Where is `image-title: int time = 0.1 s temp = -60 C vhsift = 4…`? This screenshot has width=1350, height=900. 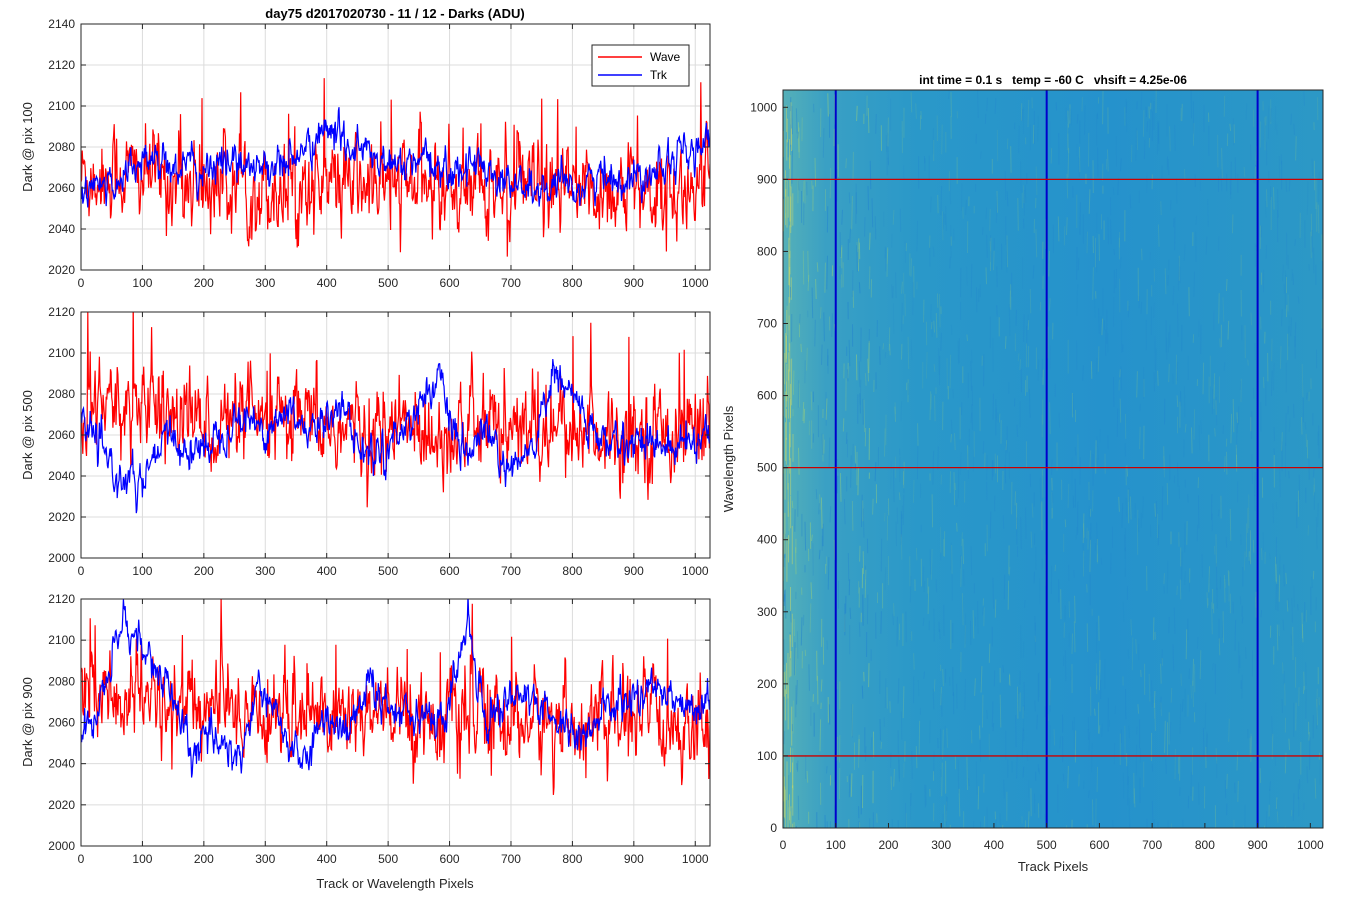
image-title: int time = 0.1 s temp = -60 C vhsift = 4… is located at coordinates (1053, 80).